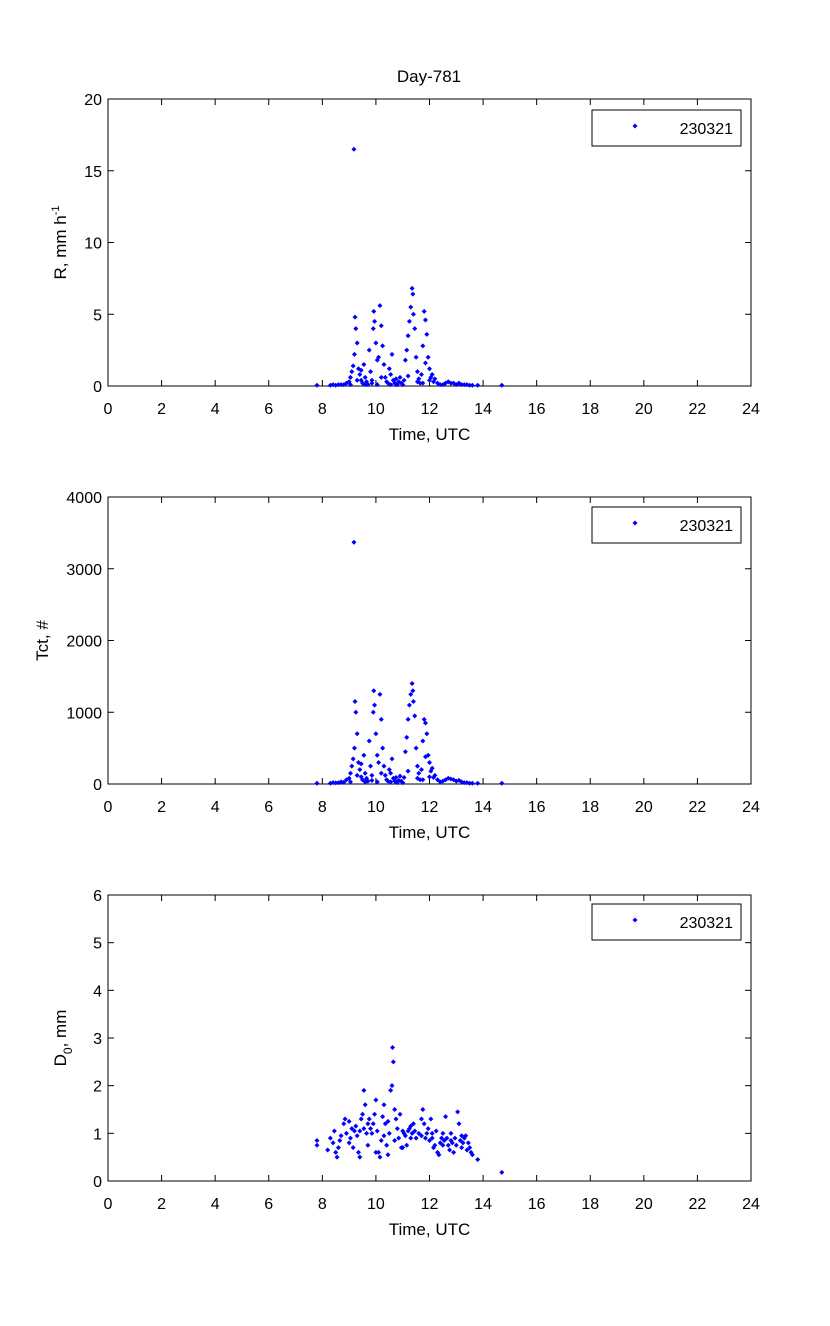 The width and height of the screenshot is (830, 1326). Describe the element at coordinates (429, 76) in the screenshot. I see `chart-title: Day-781` at that location.